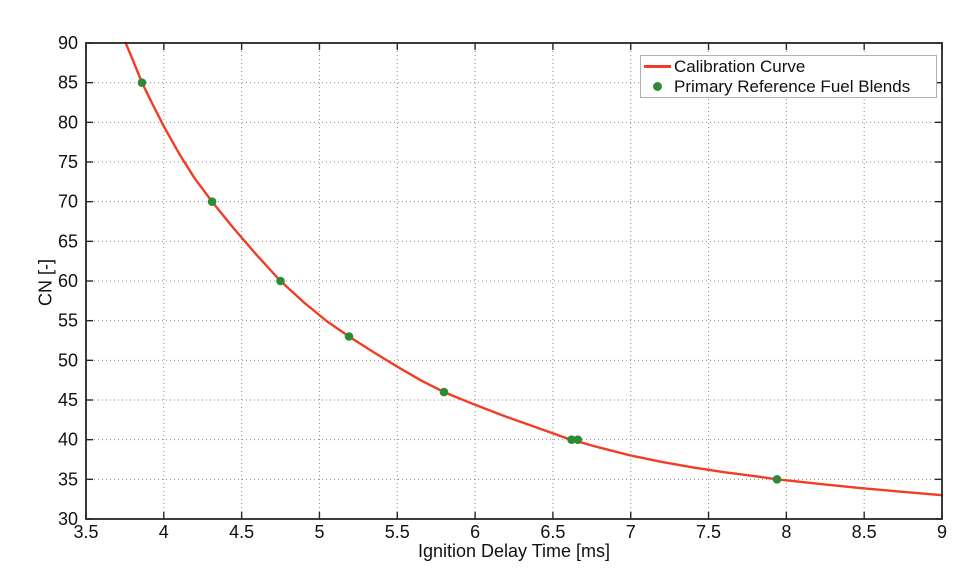 This screenshot has height=576, width=980. I want to click on x-tick-label: 7, so click(631, 532).